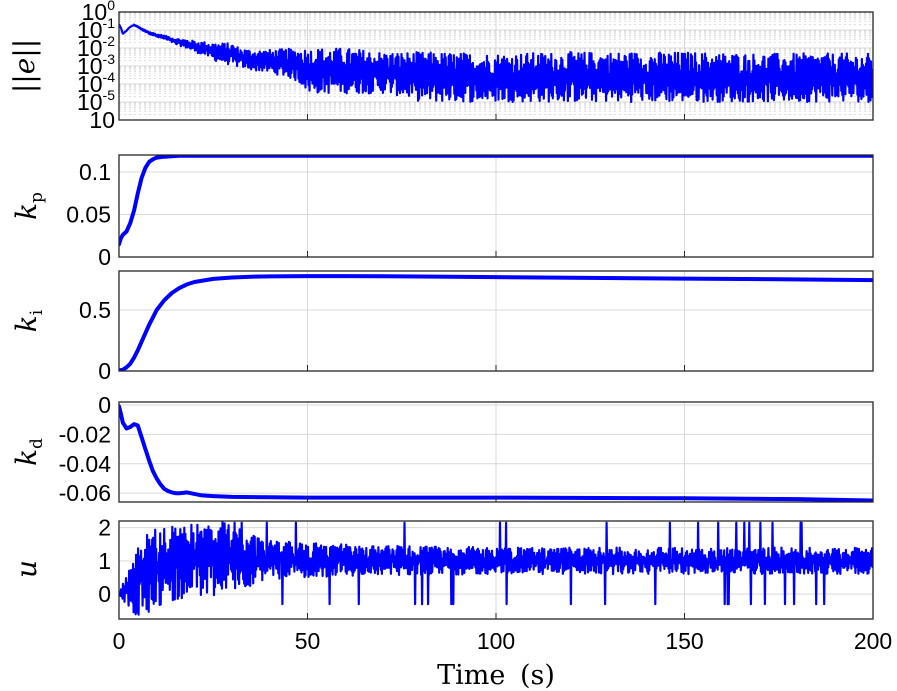 Image resolution: width=897 pixels, height=691 pixels. I want to click on y-axis-label-main: u, so click(26, 569).